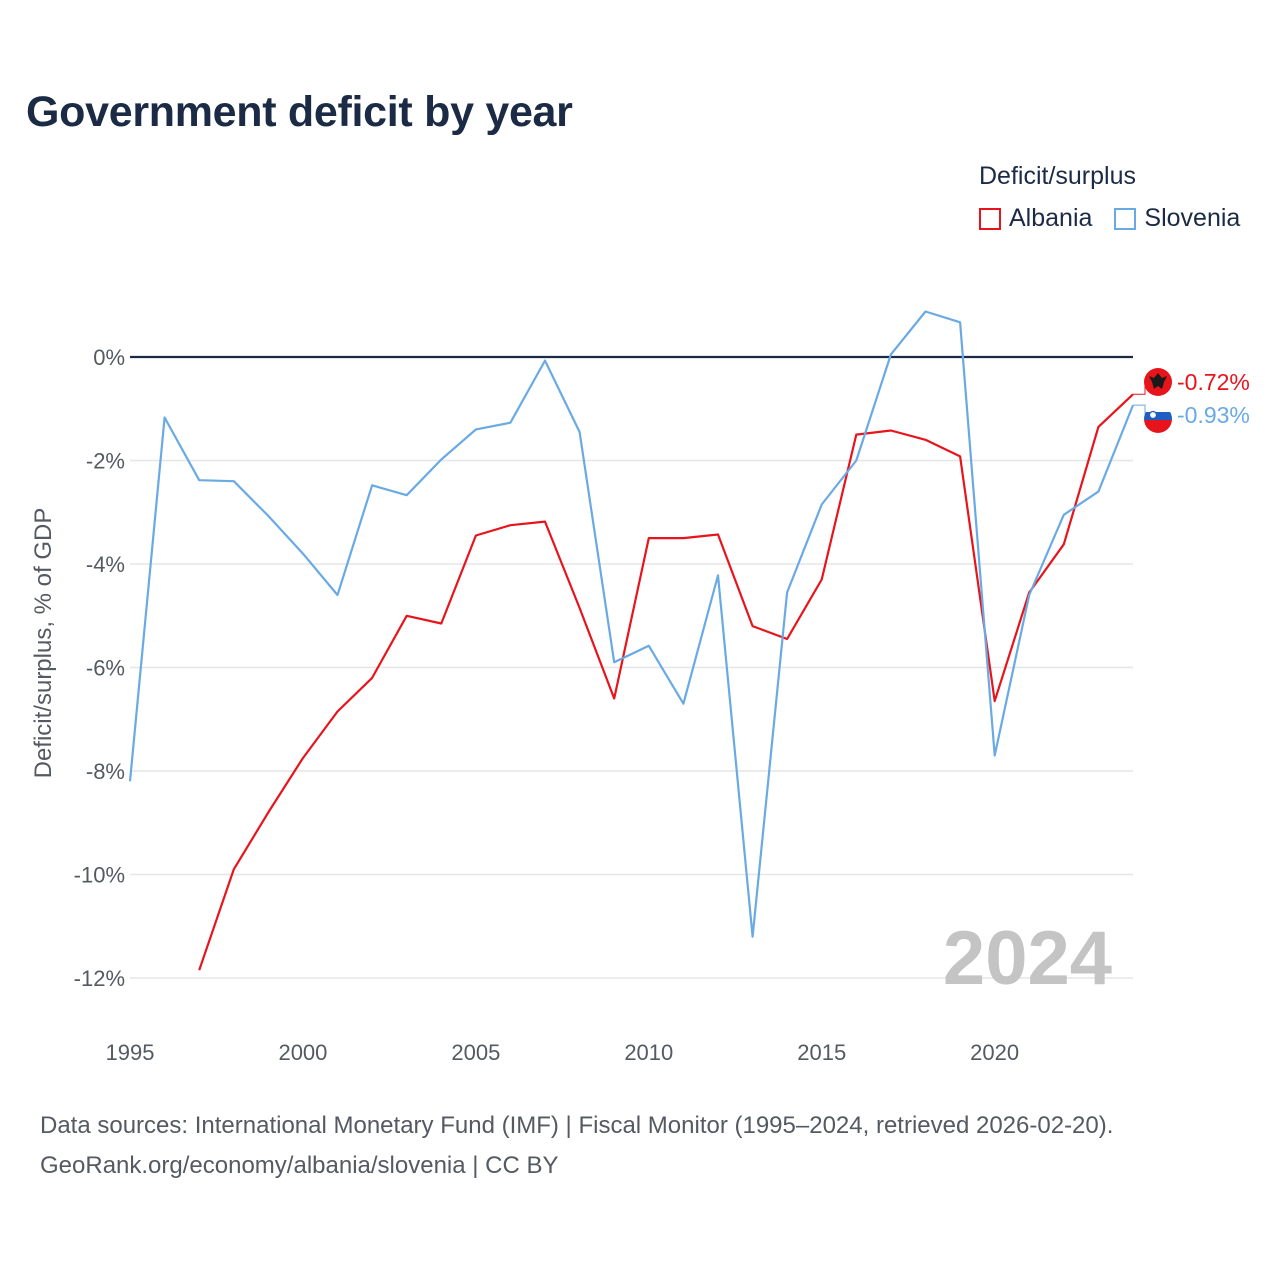  What do you see at coordinates (1158, 426) in the screenshot?
I see `slovenia-stripe-red` at bounding box center [1158, 426].